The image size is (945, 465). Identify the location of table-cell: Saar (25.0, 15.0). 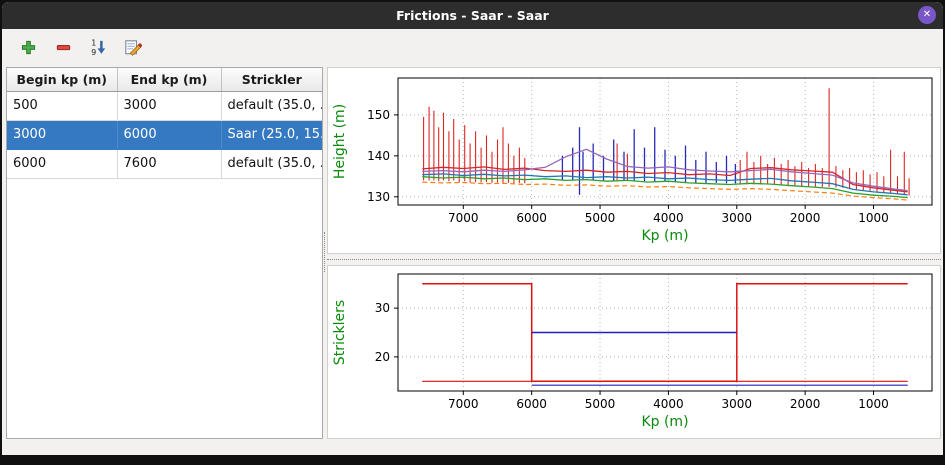
(271, 135).